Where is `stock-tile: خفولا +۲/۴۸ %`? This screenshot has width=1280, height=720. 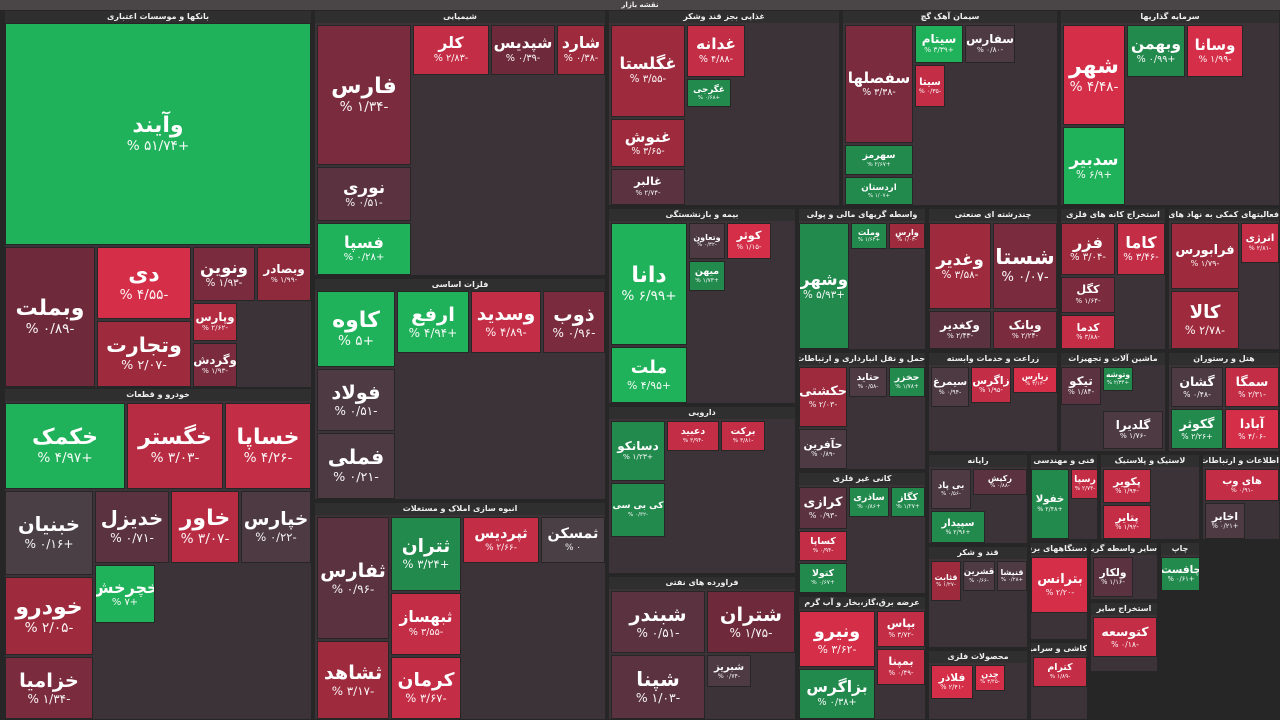 stock-tile: خفولا +۲/۴۸ % is located at coordinates (1050, 504).